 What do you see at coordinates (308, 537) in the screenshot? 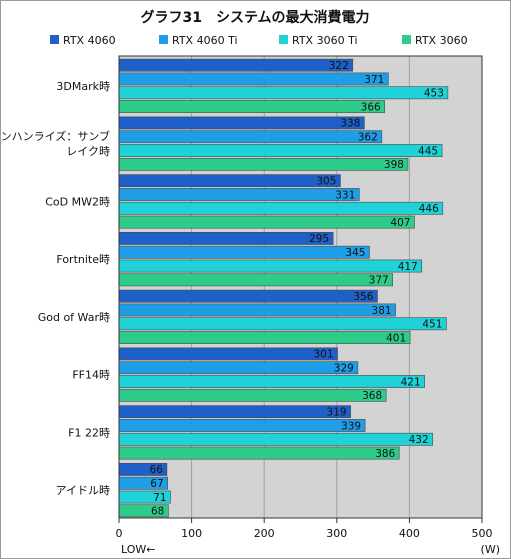
I see `x-axis: 0 100 200 300 400 500 LOW← (W)` at bounding box center [308, 537].